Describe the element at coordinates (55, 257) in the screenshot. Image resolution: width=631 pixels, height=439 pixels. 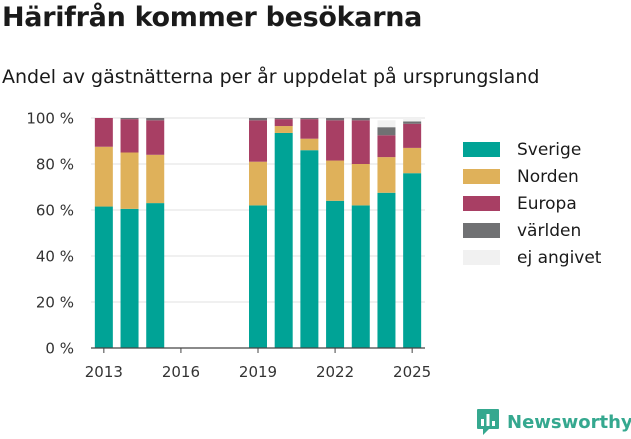
I see `y-tick-label: 40 %` at that location.